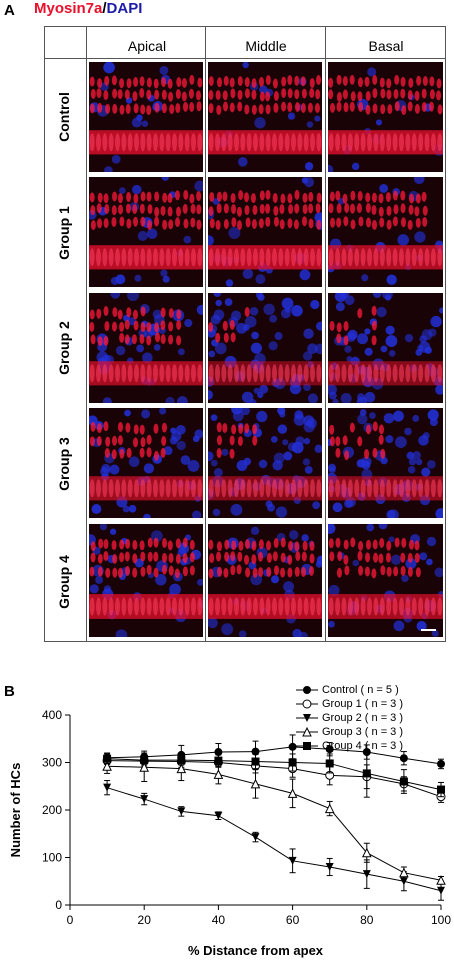 Image resolution: width=454 pixels, height=962 pixels. Describe the element at coordinates (428, 630) in the screenshot. I see `scale-bar` at that location.